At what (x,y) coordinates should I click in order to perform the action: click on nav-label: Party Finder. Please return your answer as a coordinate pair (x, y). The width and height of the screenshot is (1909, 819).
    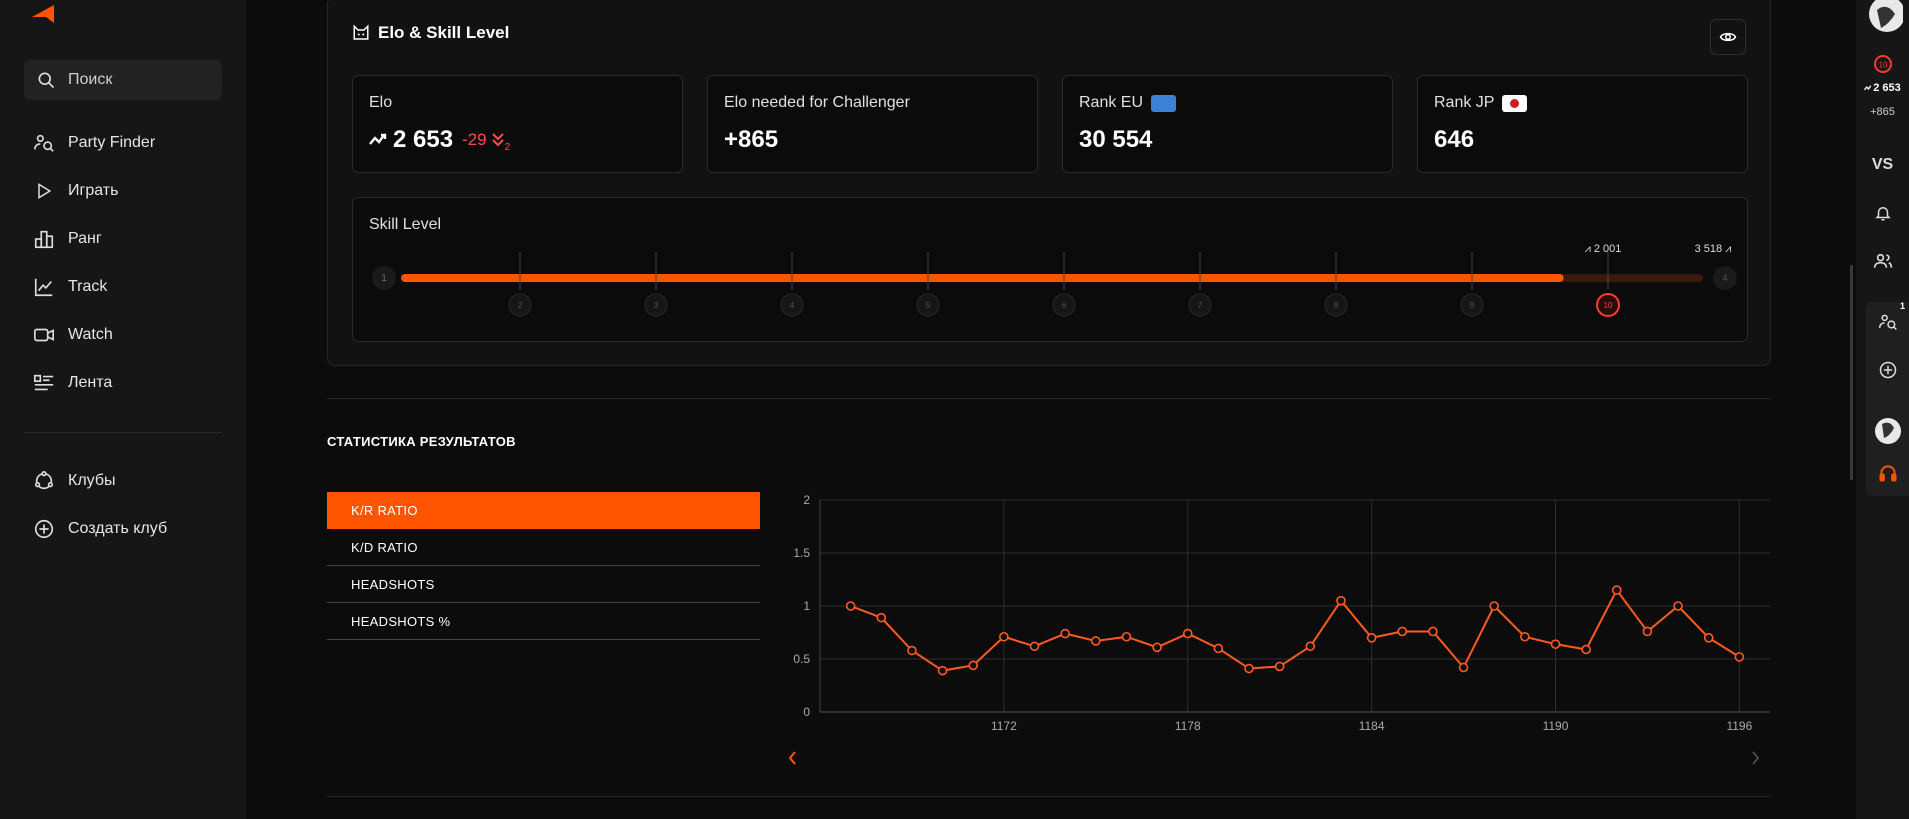
    Looking at the image, I should click on (112, 142).